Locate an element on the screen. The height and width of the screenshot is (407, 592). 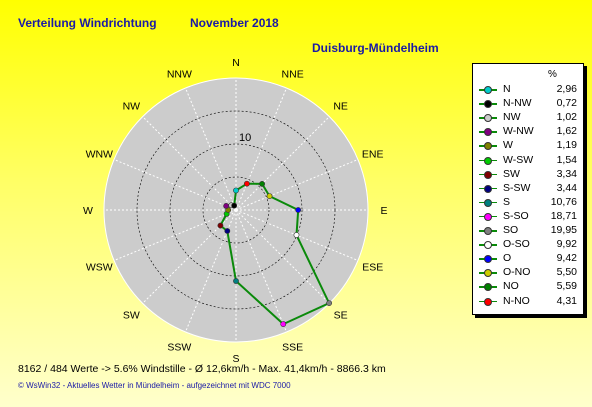
legend-item: N-NO 4,31 is located at coordinates (528, 302).